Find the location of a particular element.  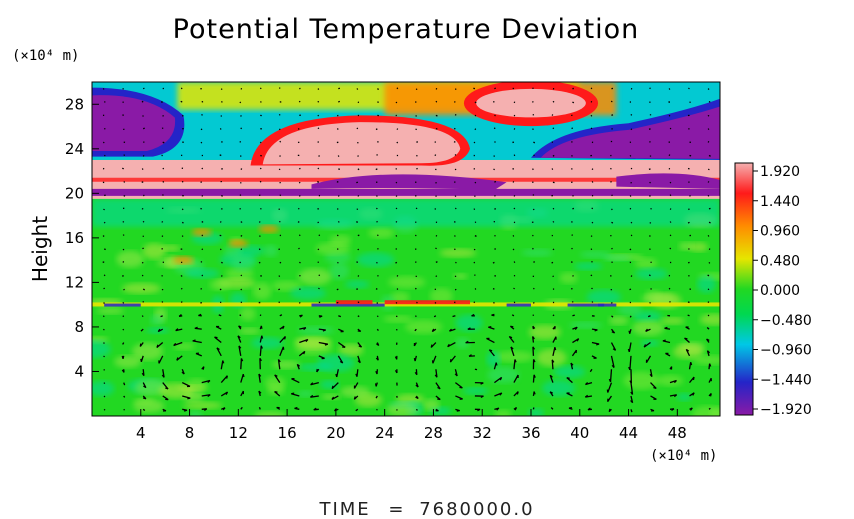

colorbar-tick-label: 0.960 is located at coordinates (780, 232).